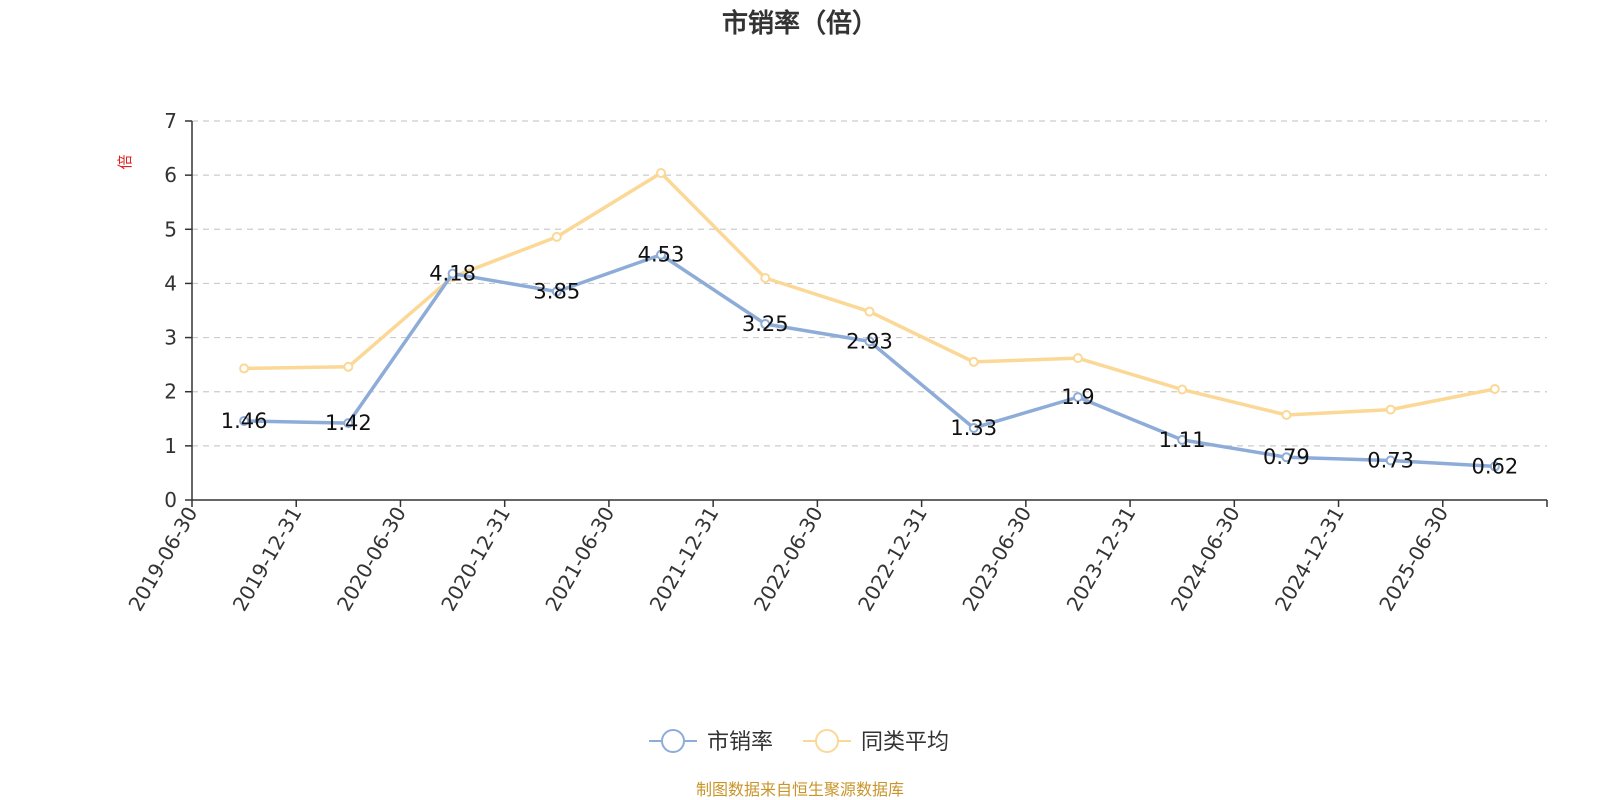 Image resolution: width=1600 pixels, height=800 pixels. I want to click on x-tick-label: 2024-12-31, so click(1309, 559).